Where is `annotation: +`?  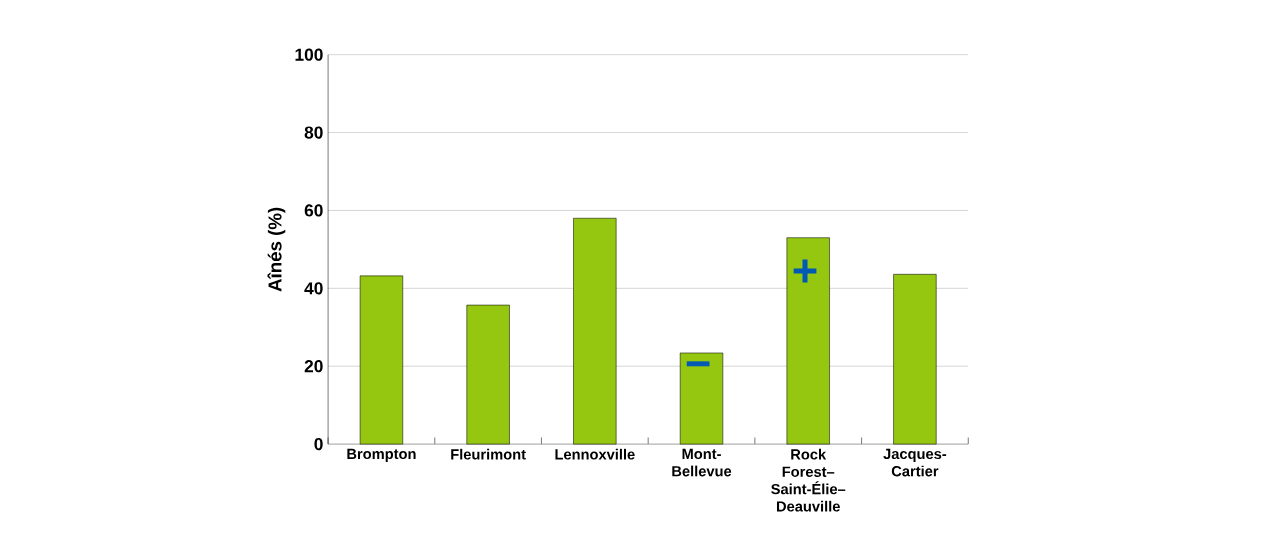
annotation: + is located at coordinates (805, 271).